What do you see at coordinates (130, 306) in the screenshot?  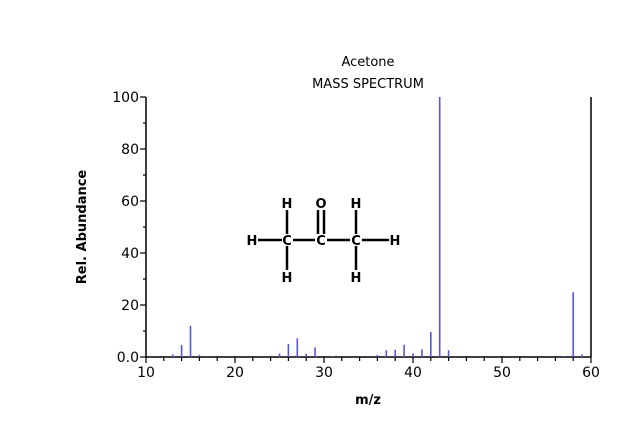 I see `y-tick-label: 20` at bounding box center [130, 306].